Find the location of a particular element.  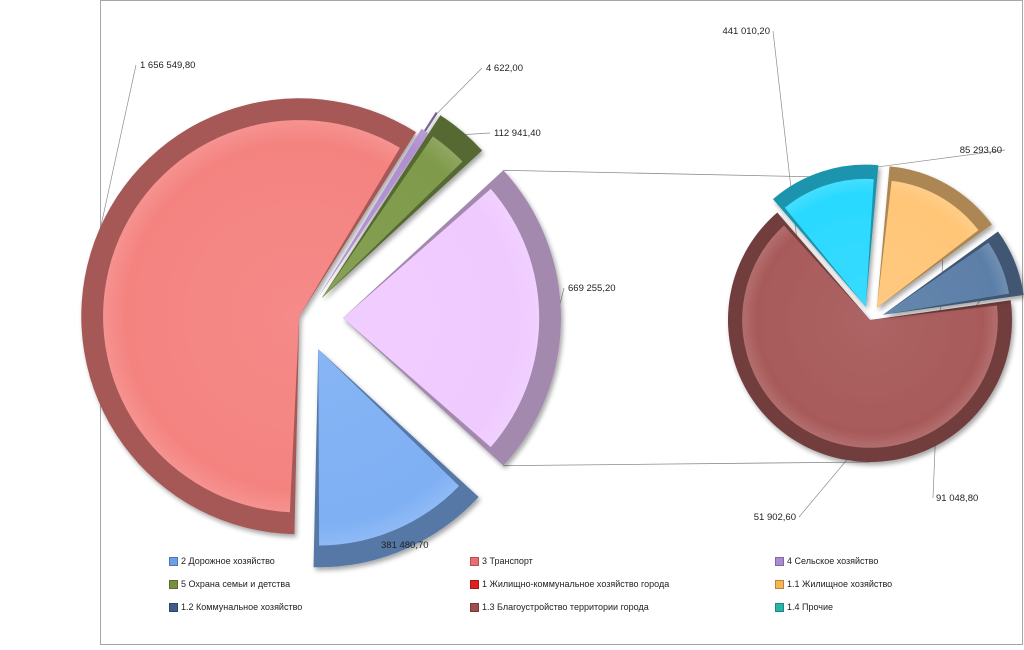

data-label-secondary-1: 85 293,60 is located at coordinates (981, 150).